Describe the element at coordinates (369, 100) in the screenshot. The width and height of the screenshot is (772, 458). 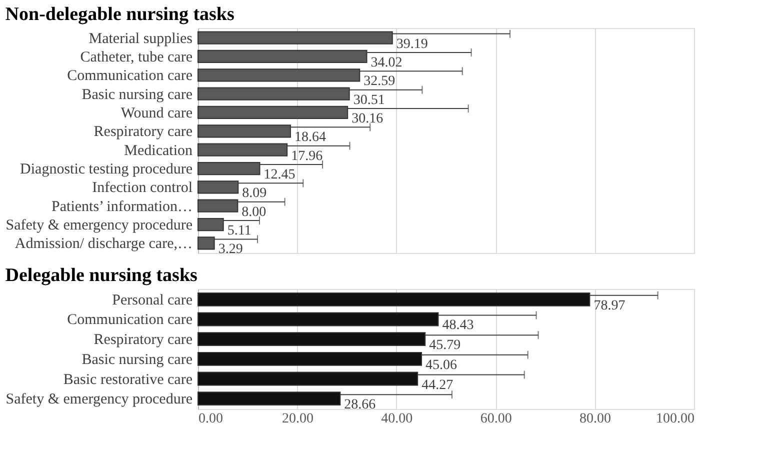
I see `data-label: 30.51` at that location.